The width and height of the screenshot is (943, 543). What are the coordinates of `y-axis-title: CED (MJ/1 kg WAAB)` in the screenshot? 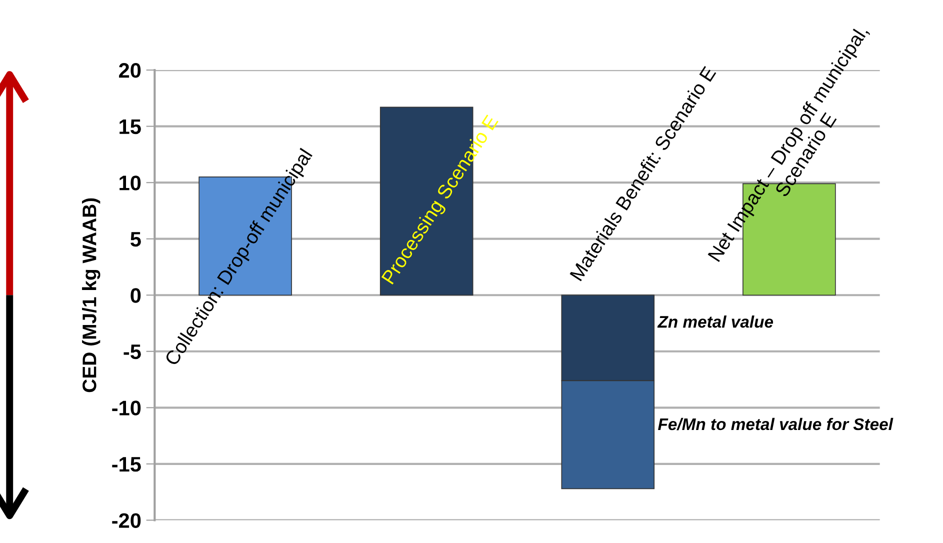 It's located at (91, 295).